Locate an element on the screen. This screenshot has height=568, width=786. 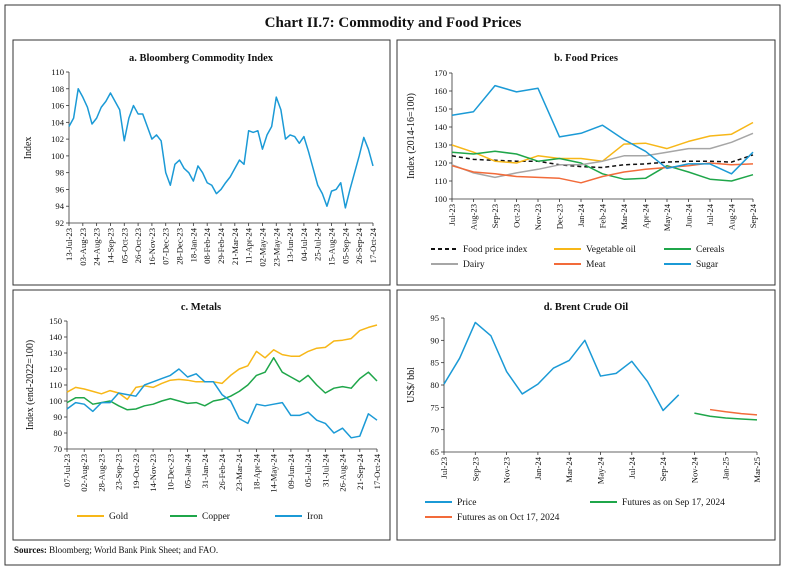
x-tick-label: Jun-24 is located at coordinates (689, 215).